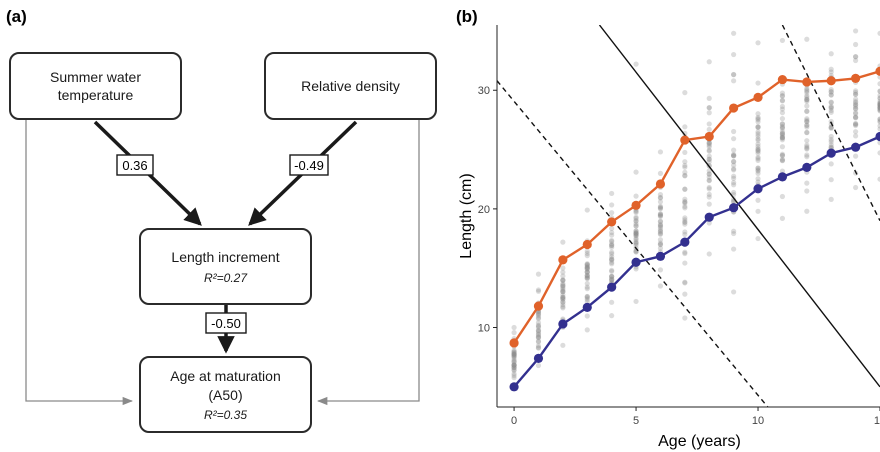 Image resolution: width=880 pixels, height=452 pixels. I want to click on maturation-label-line2: (A50), so click(225, 395).